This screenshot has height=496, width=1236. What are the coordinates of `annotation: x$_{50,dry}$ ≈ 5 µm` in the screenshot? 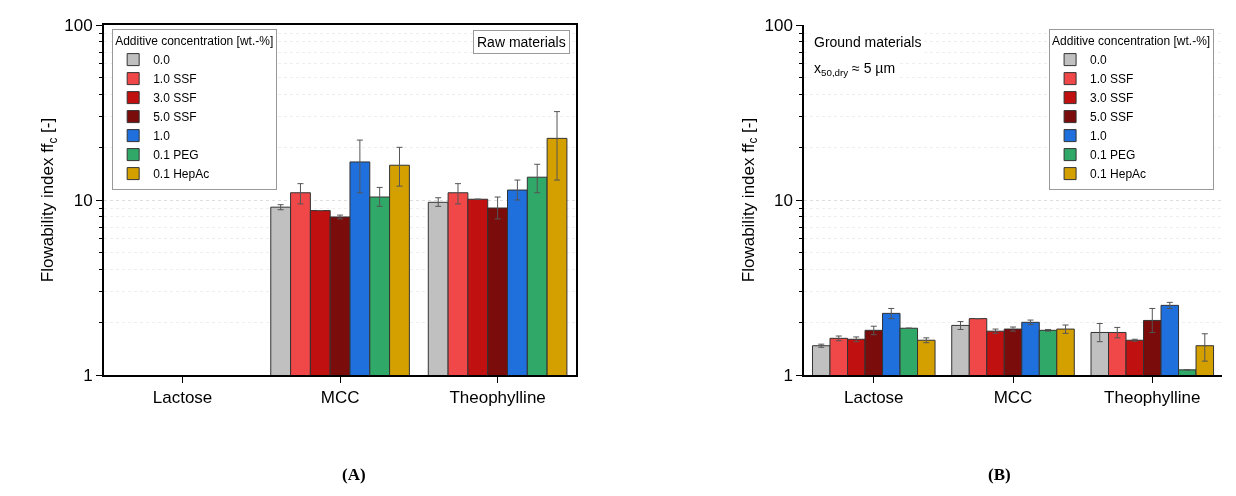 It's located at (855, 69).